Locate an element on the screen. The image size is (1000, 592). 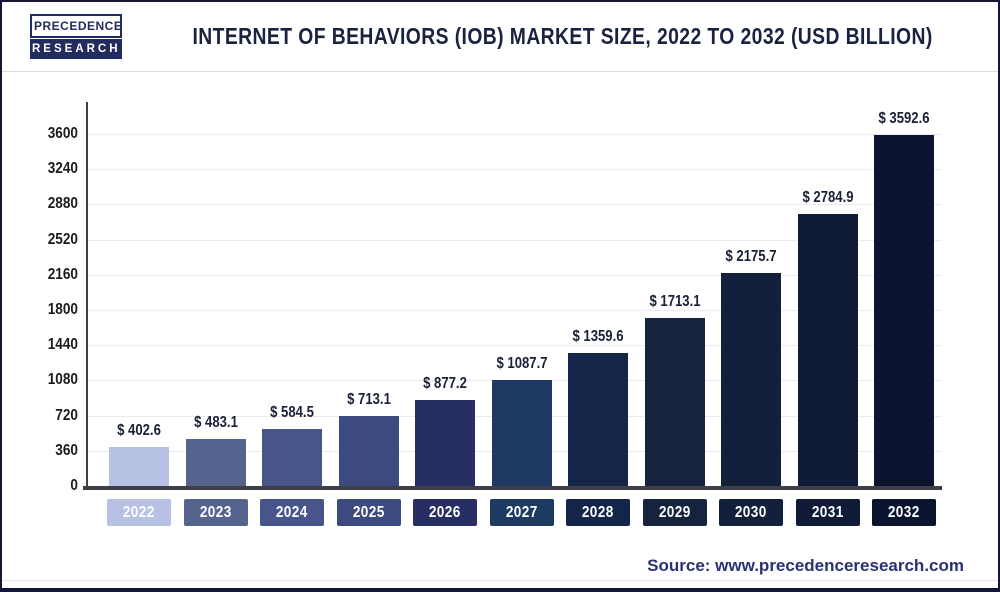
logo-line-precedence: PRECEDENCE is located at coordinates (76, 26).